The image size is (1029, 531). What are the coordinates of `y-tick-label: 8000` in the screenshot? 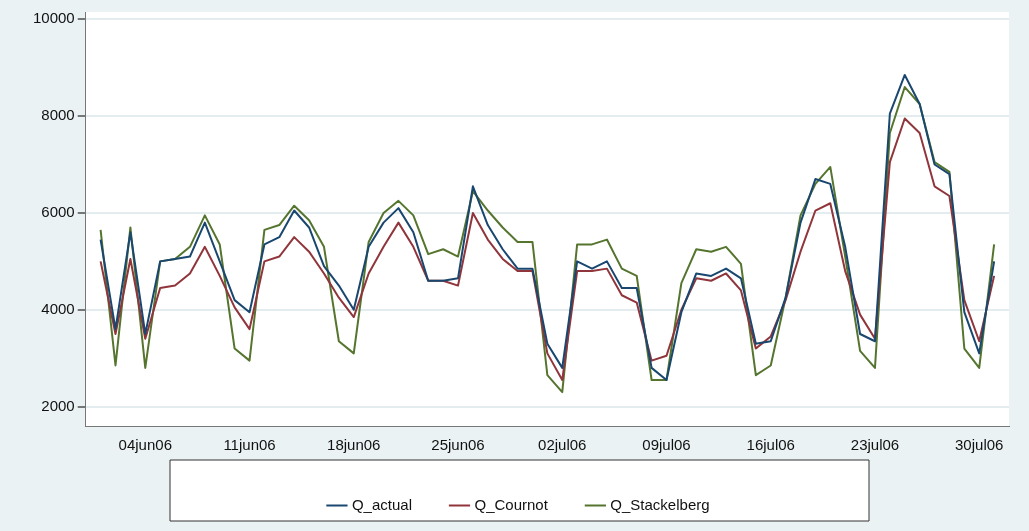 It's located at (58, 115).